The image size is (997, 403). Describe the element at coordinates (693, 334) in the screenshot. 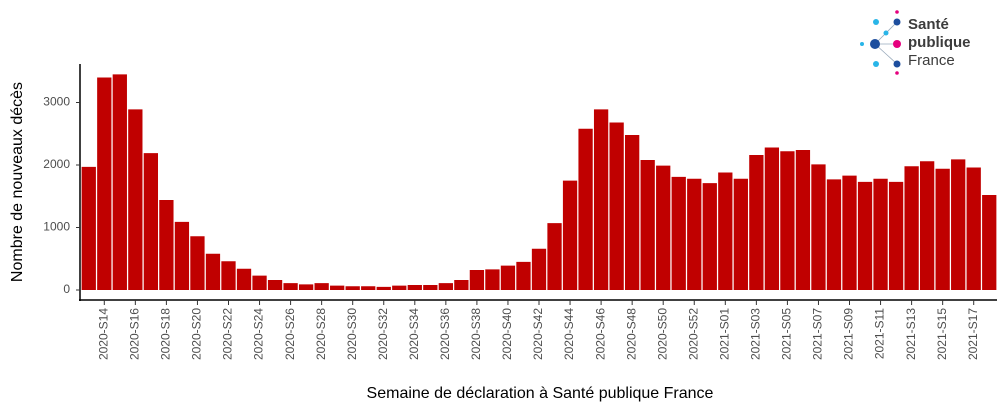

I see `x-tick-label: 2020-S52` at that location.